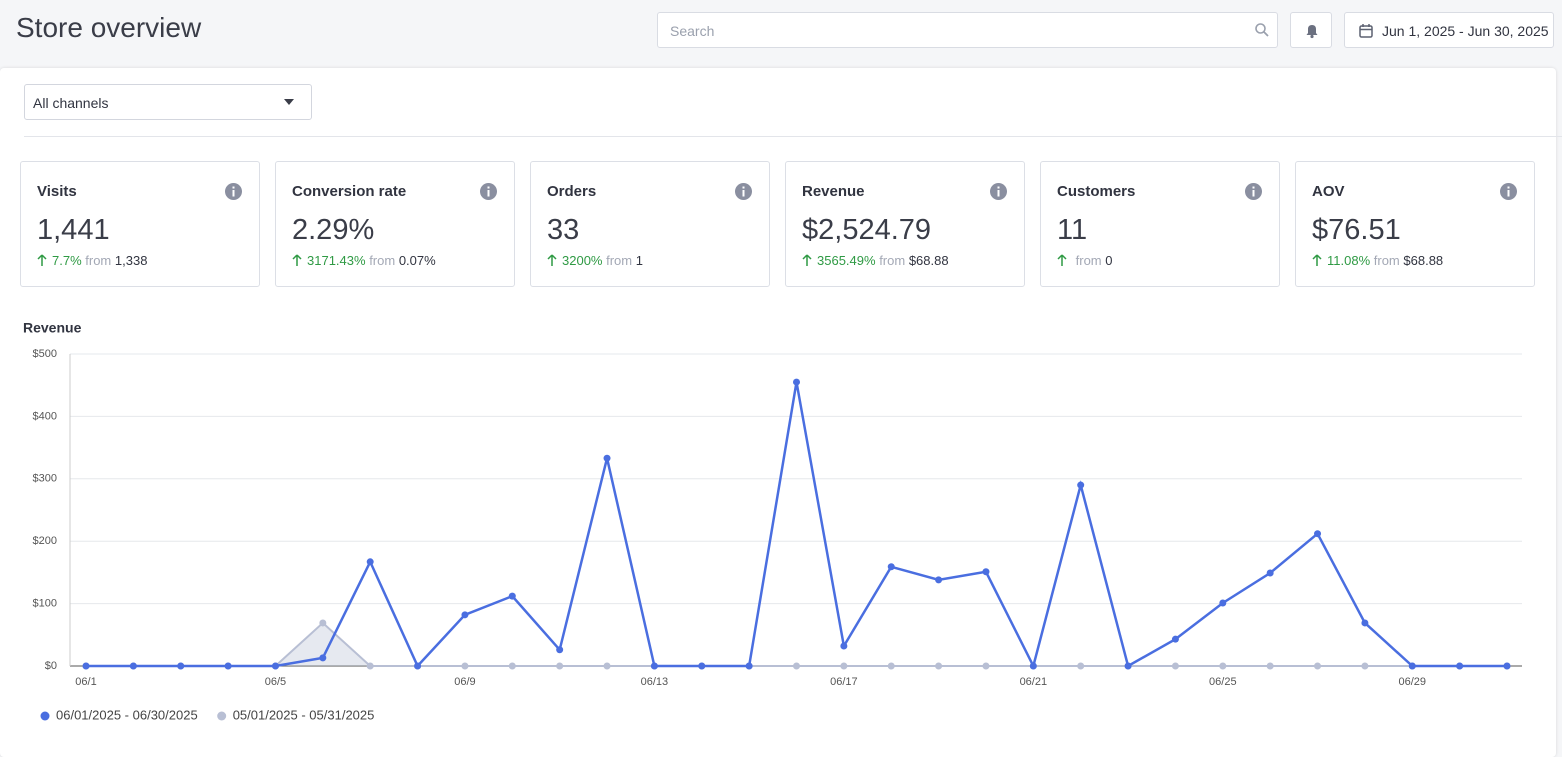  I want to click on previous-value: 1, so click(639, 260).